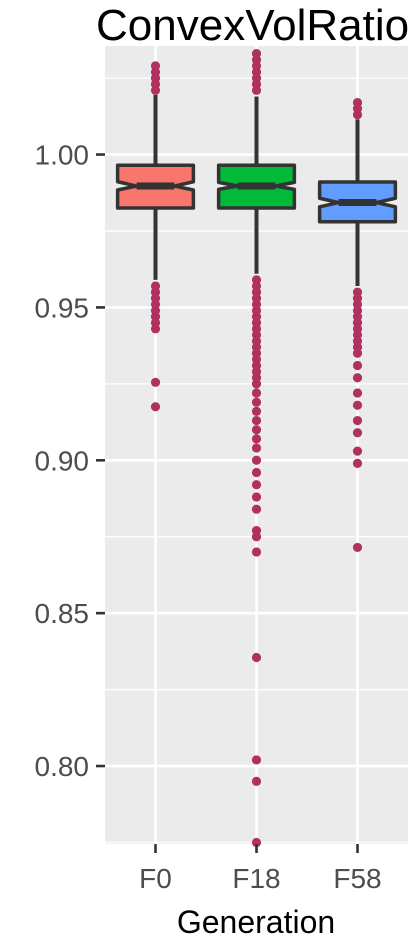  Describe the element at coordinates (256, 878) in the screenshot. I see `x-tick-label: F18` at that location.